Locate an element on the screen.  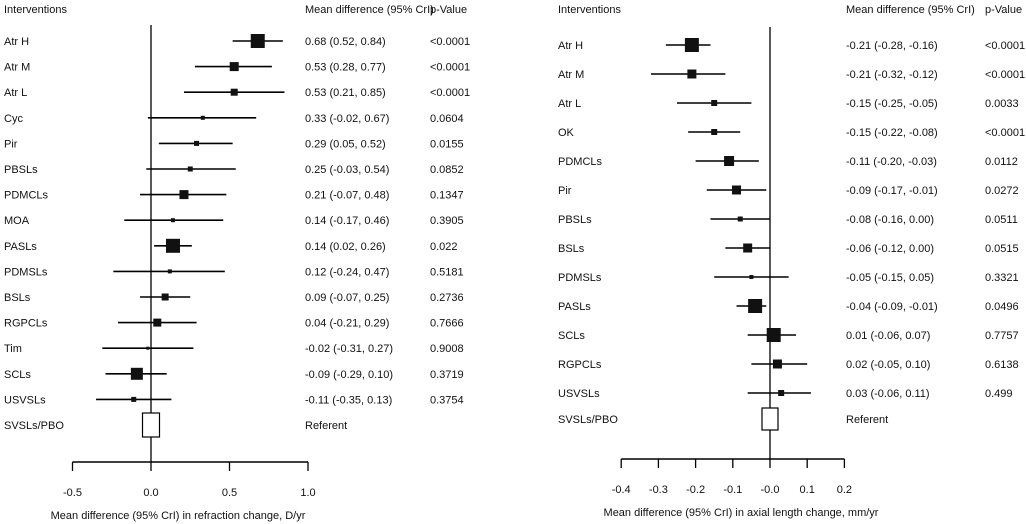
estimate-text: 0.14 (0.02, 0.26) is located at coordinates (345, 247).